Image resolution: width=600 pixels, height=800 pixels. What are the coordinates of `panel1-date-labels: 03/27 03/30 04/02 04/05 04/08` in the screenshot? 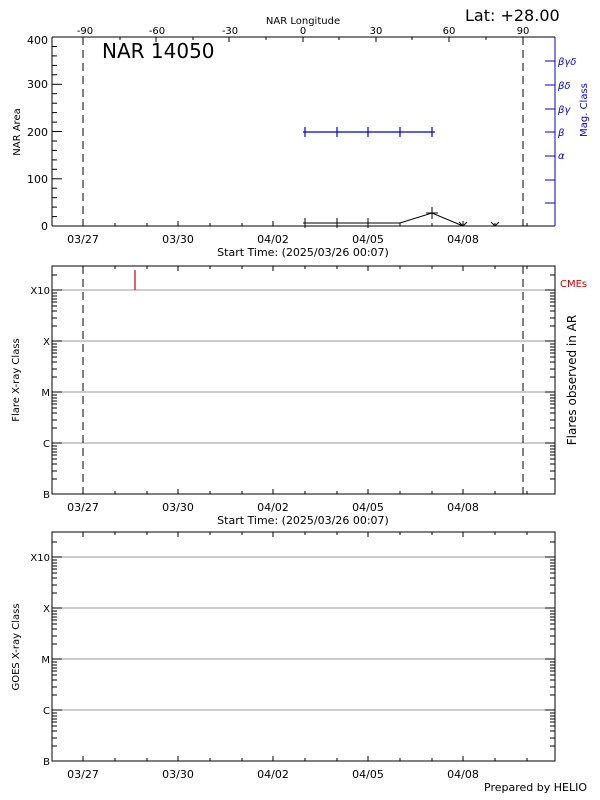 It's located at (273, 239).